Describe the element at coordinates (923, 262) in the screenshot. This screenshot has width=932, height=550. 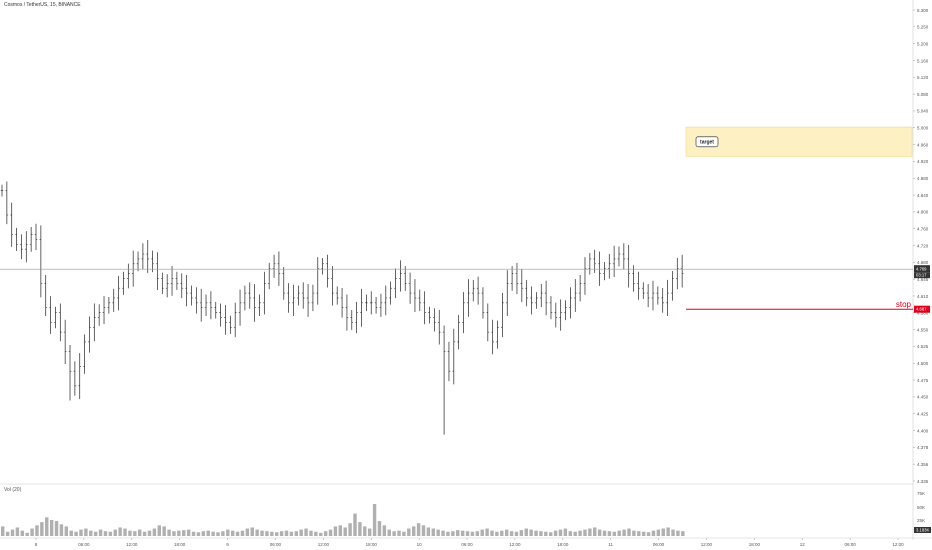
I see `y-tick-label: 4.680` at that location.